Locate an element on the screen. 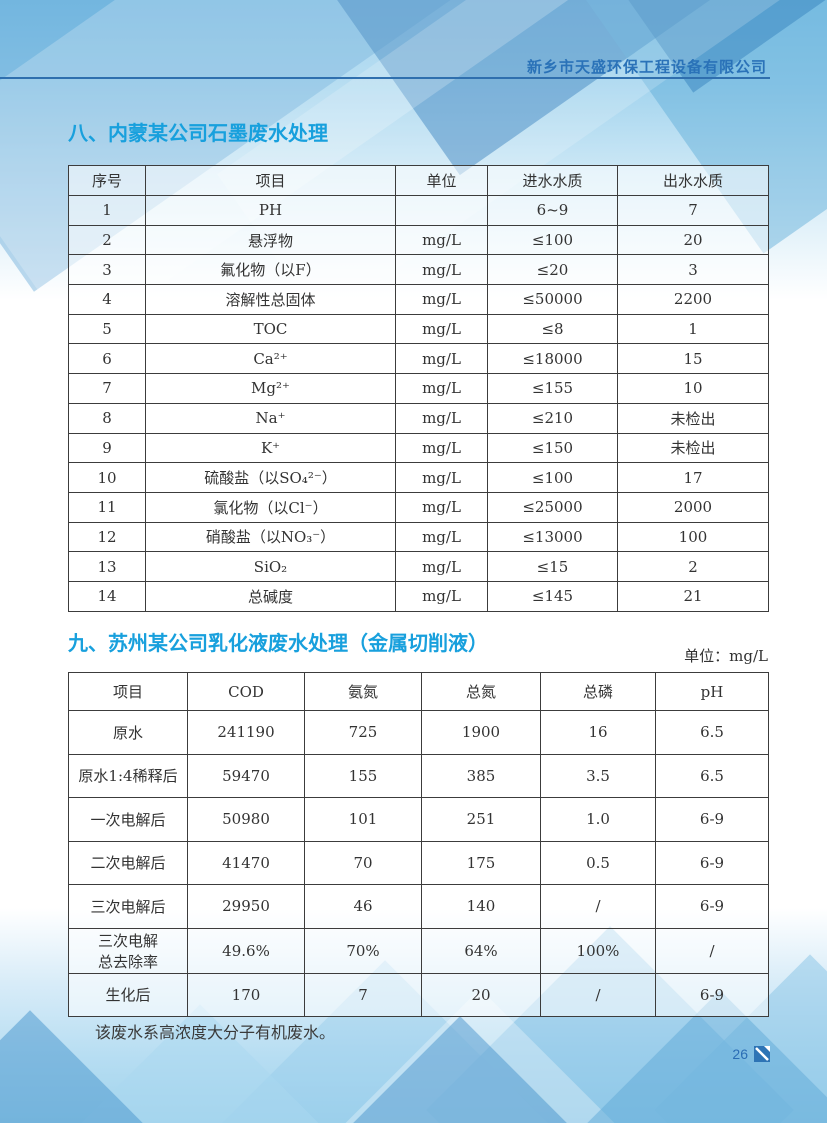 This screenshot has height=1123, width=827. table-cell: ≤145 is located at coordinates (552, 596).